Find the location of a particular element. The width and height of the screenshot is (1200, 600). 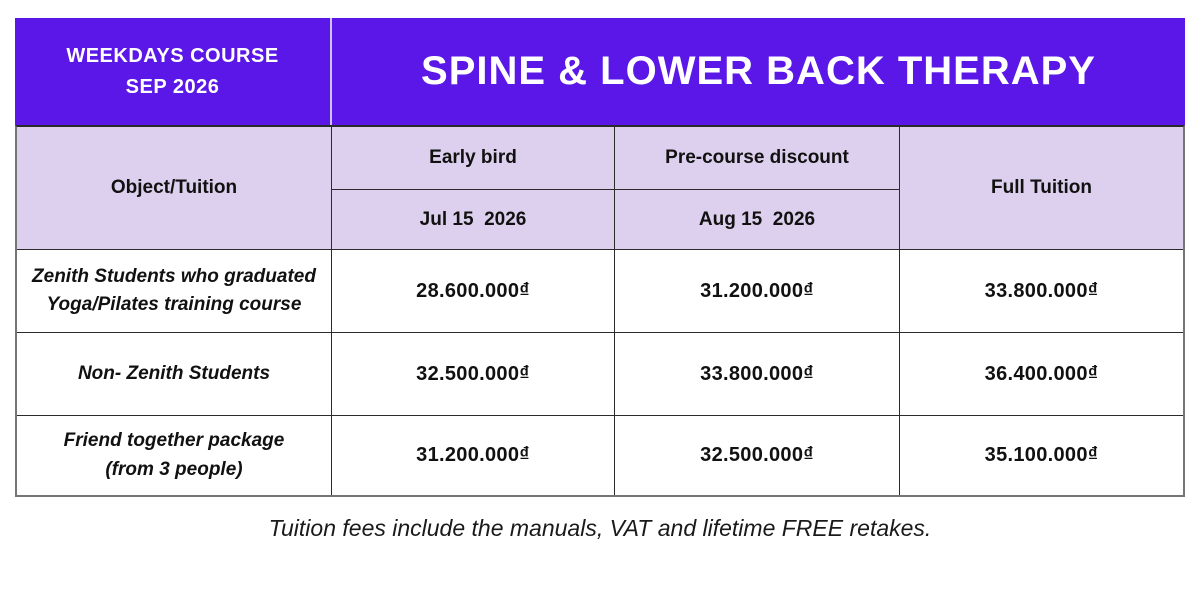

row-label-line1: Non- Zenith Students is located at coordinates (174, 373).